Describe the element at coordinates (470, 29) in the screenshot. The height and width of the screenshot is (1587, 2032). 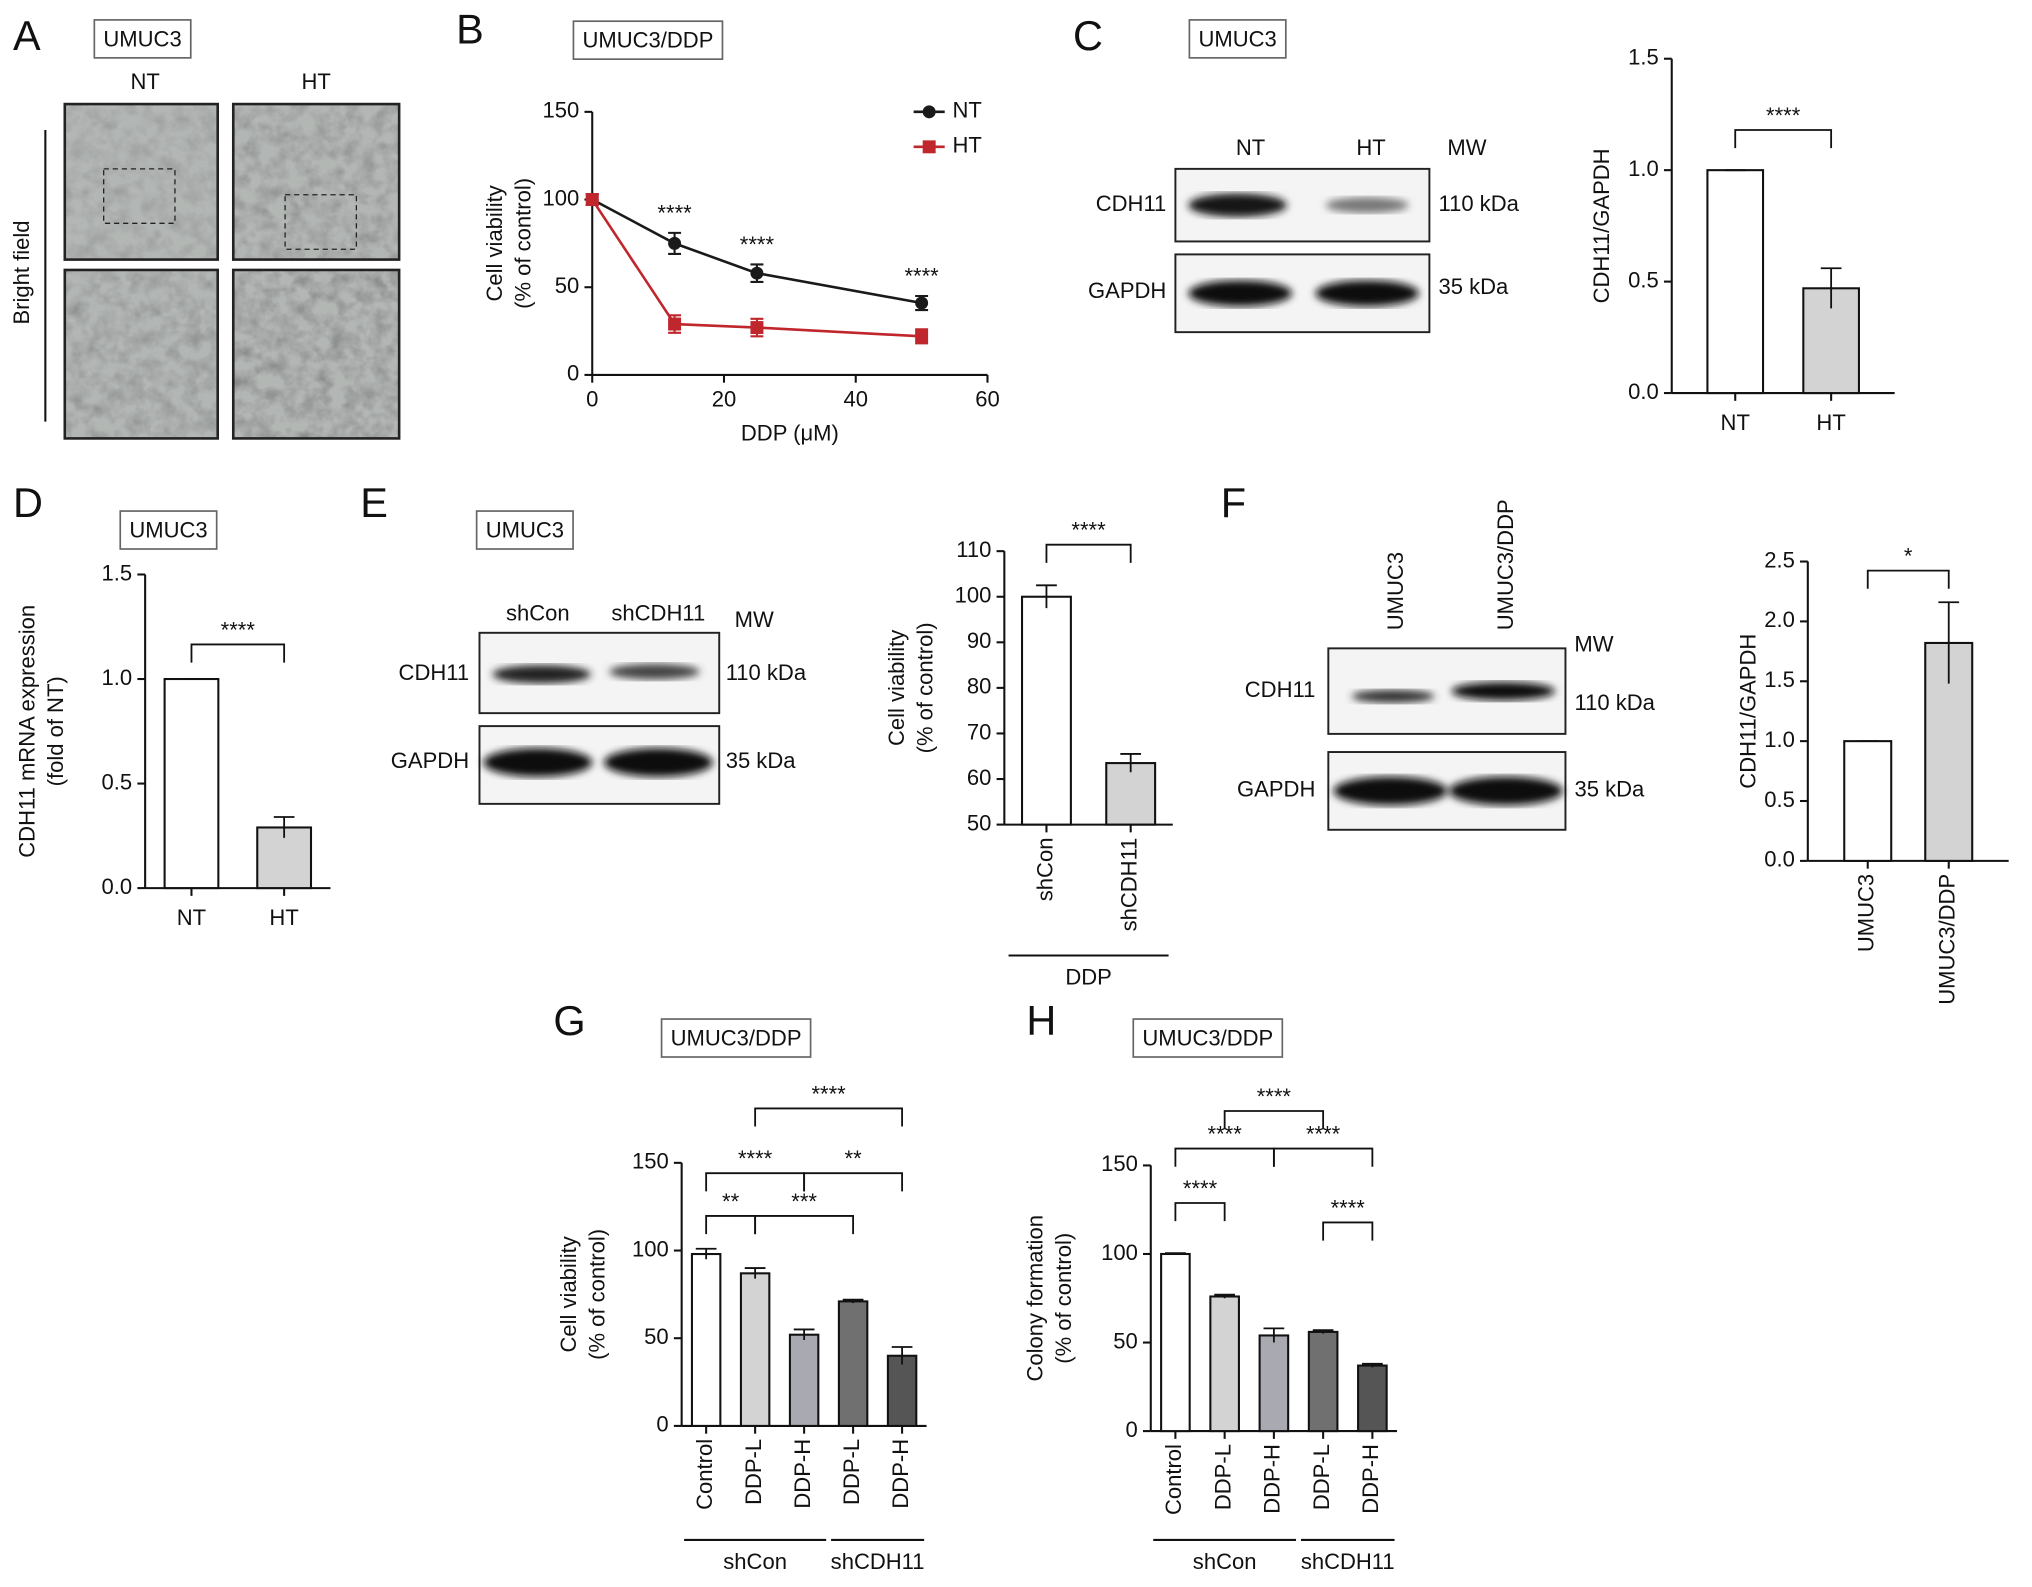
I see `panel-label: B` at that location.